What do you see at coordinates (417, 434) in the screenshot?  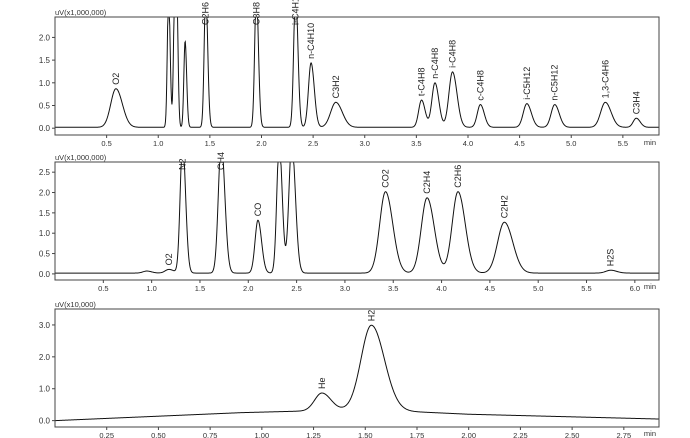 I see `panel-3-xtick-label: 1.75` at bounding box center [417, 434].